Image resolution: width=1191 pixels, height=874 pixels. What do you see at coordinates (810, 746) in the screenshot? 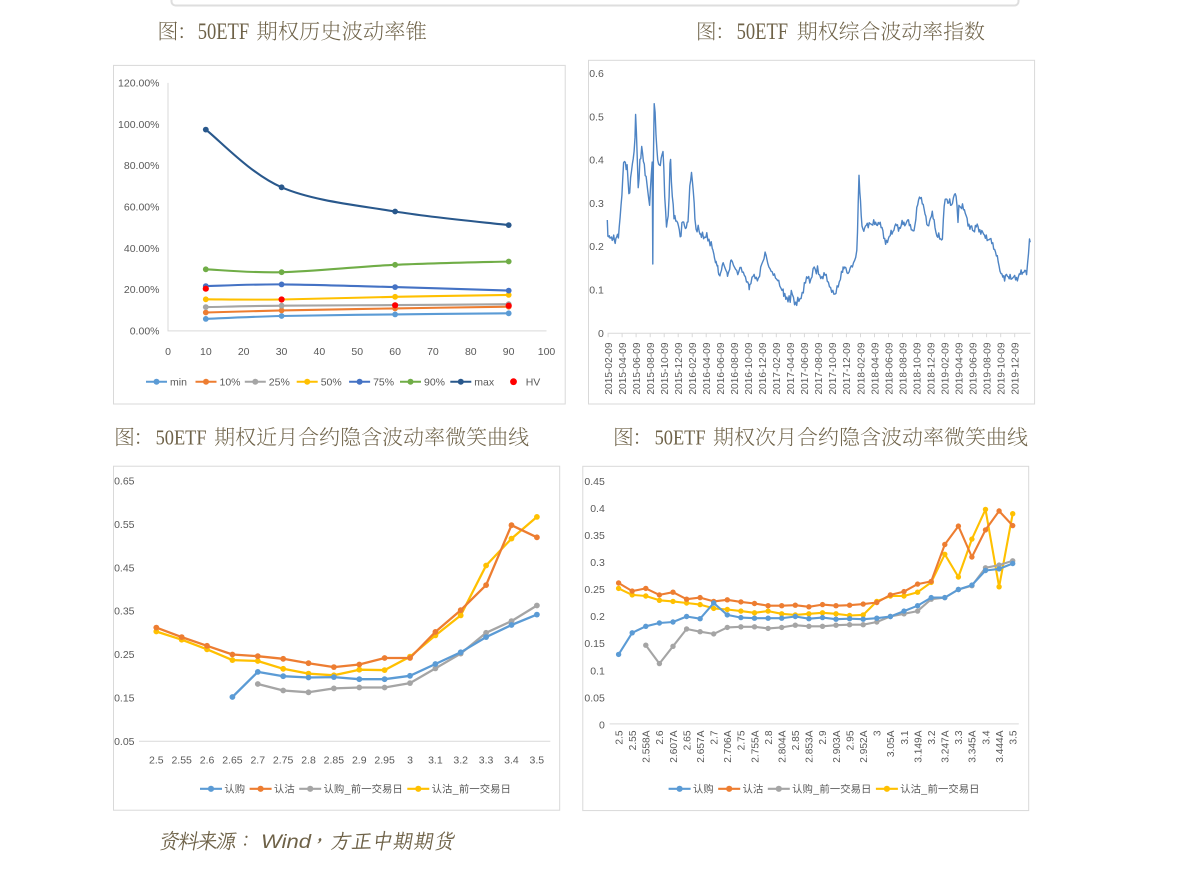
I see `svg-text: 2.853A` at bounding box center [810, 746].